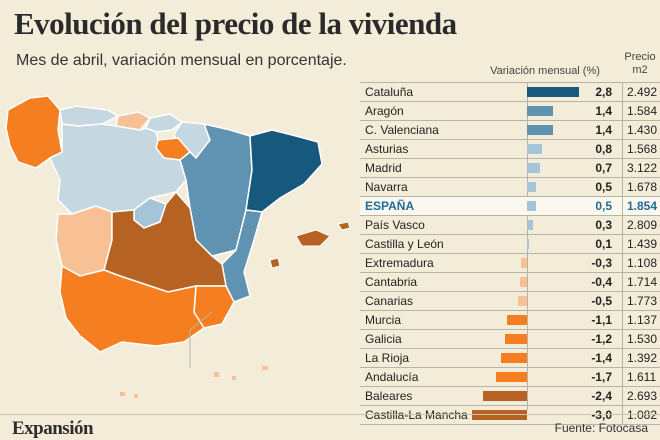 The height and width of the screenshot is (440, 660). I want to click on table-row: Castilla y León 0,1 1.439, so click(510, 244).